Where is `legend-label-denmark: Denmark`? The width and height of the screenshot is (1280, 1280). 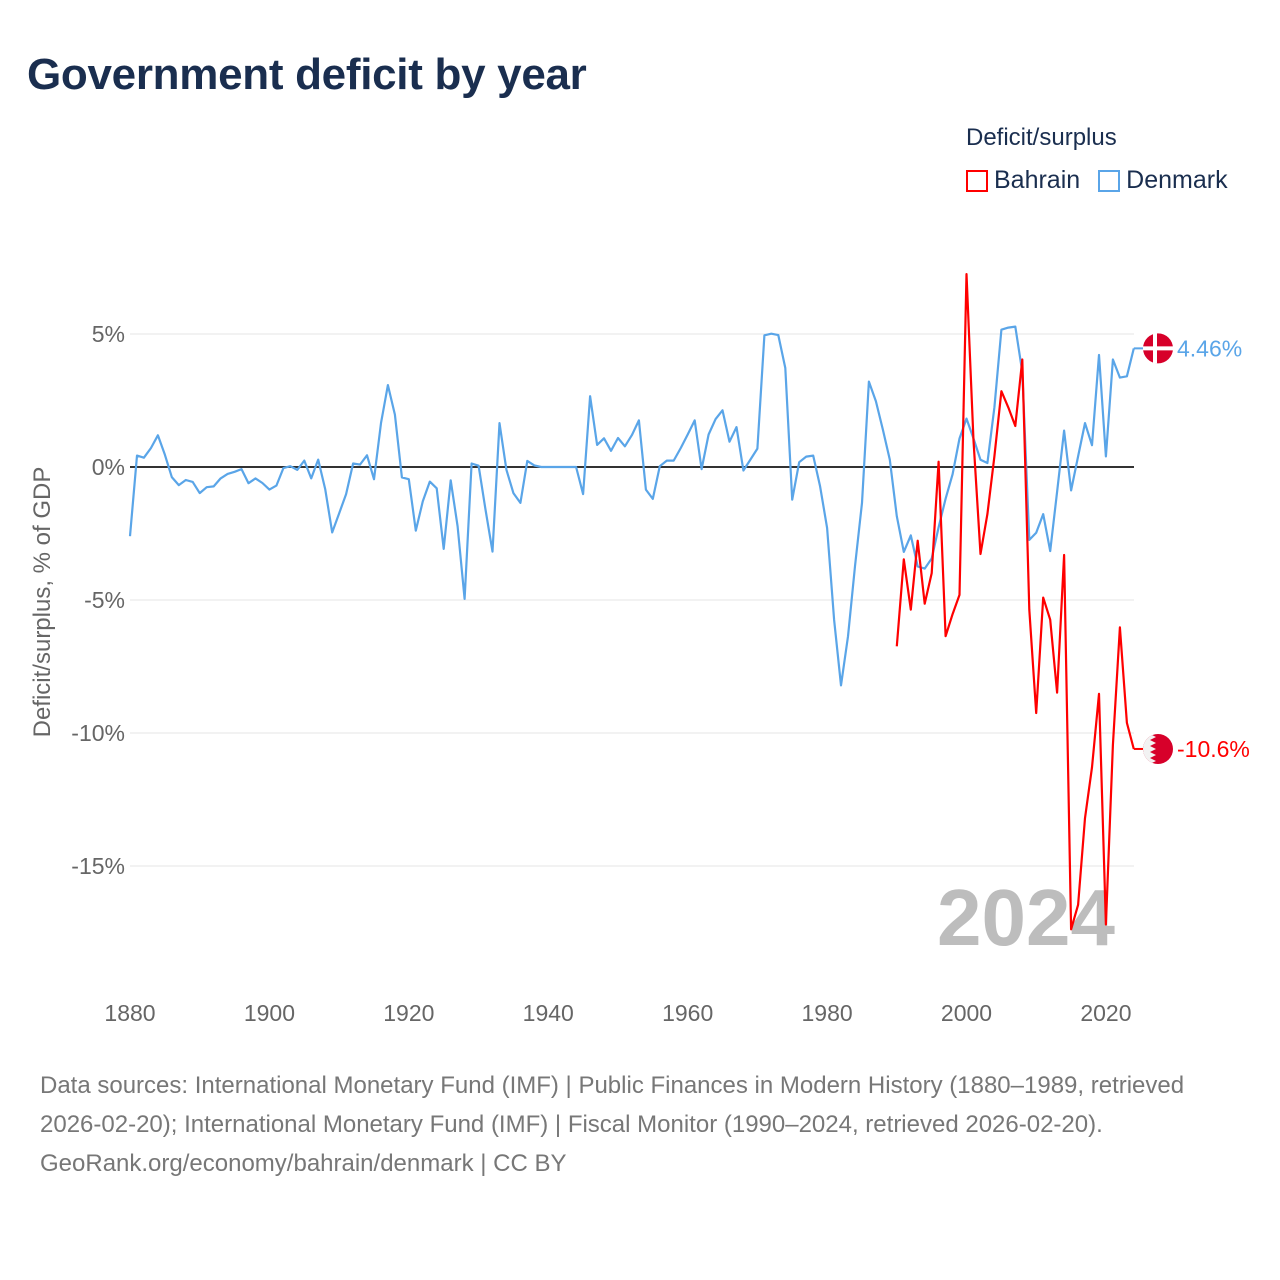 legend-label-denmark: Denmark is located at coordinates (1177, 180).